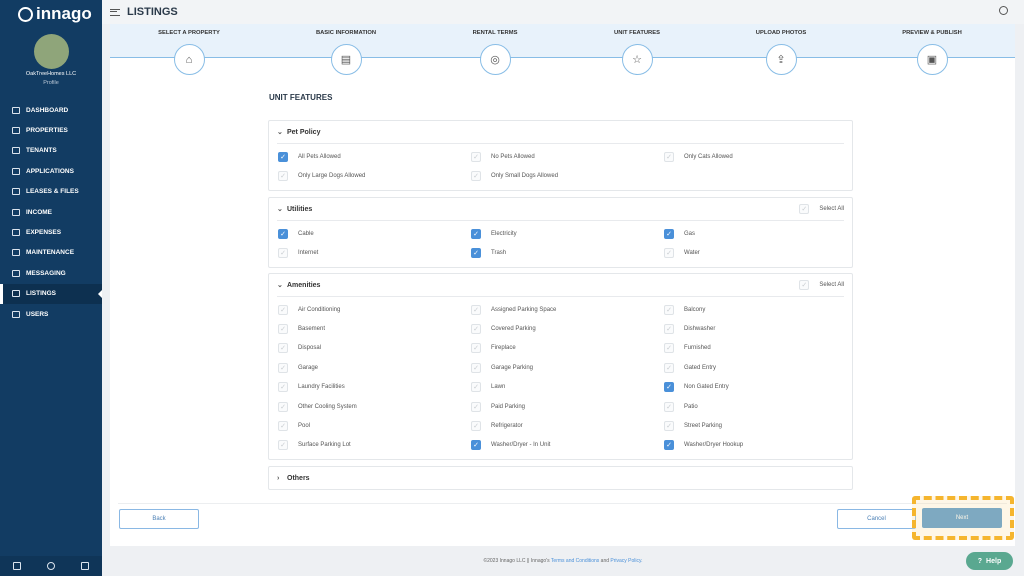 This screenshot has height=576, width=1024. I want to click on checkbox-item: ✓ Only Cats Allowed, so click(760, 156).